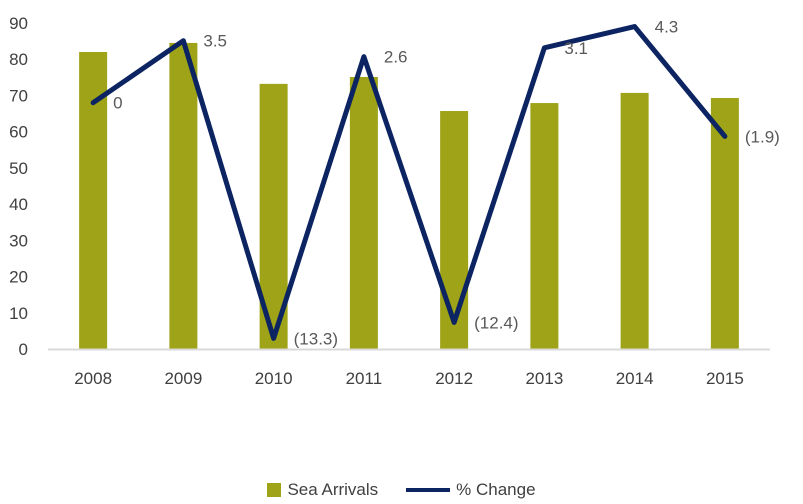 The width and height of the screenshot is (803, 504). Describe the element at coordinates (544, 47) in the screenshot. I see `point-2013` at that location.